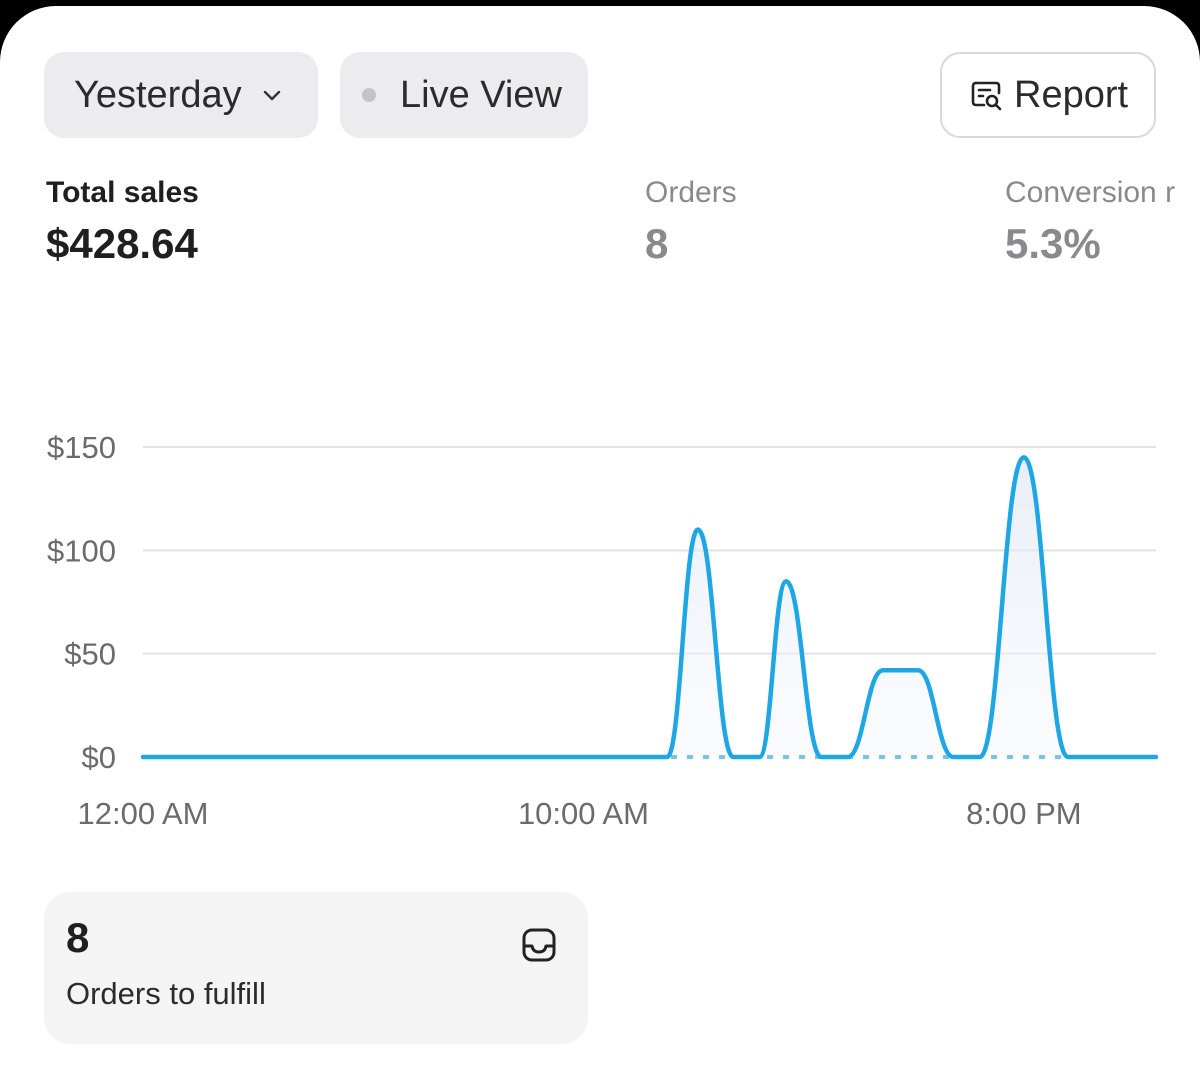  What do you see at coordinates (583, 813) in the screenshot?
I see `x-tick-label: 10:00 AM` at bounding box center [583, 813].